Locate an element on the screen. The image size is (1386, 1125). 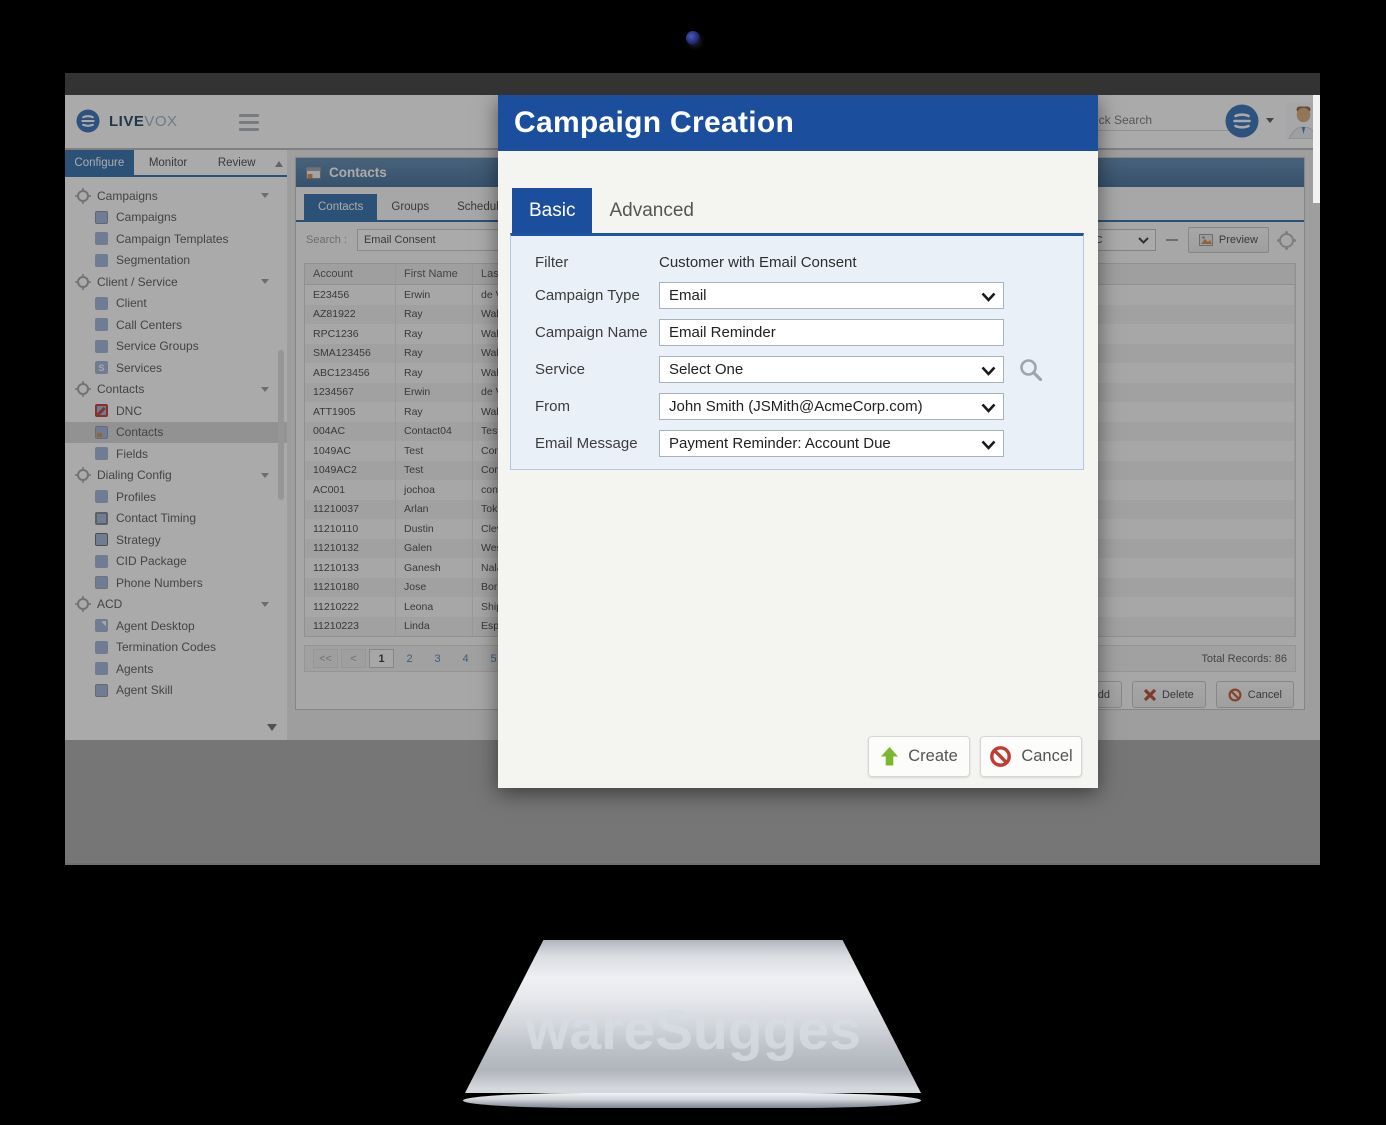
sidebar-item-label: CID Package is located at coordinates (151, 561).